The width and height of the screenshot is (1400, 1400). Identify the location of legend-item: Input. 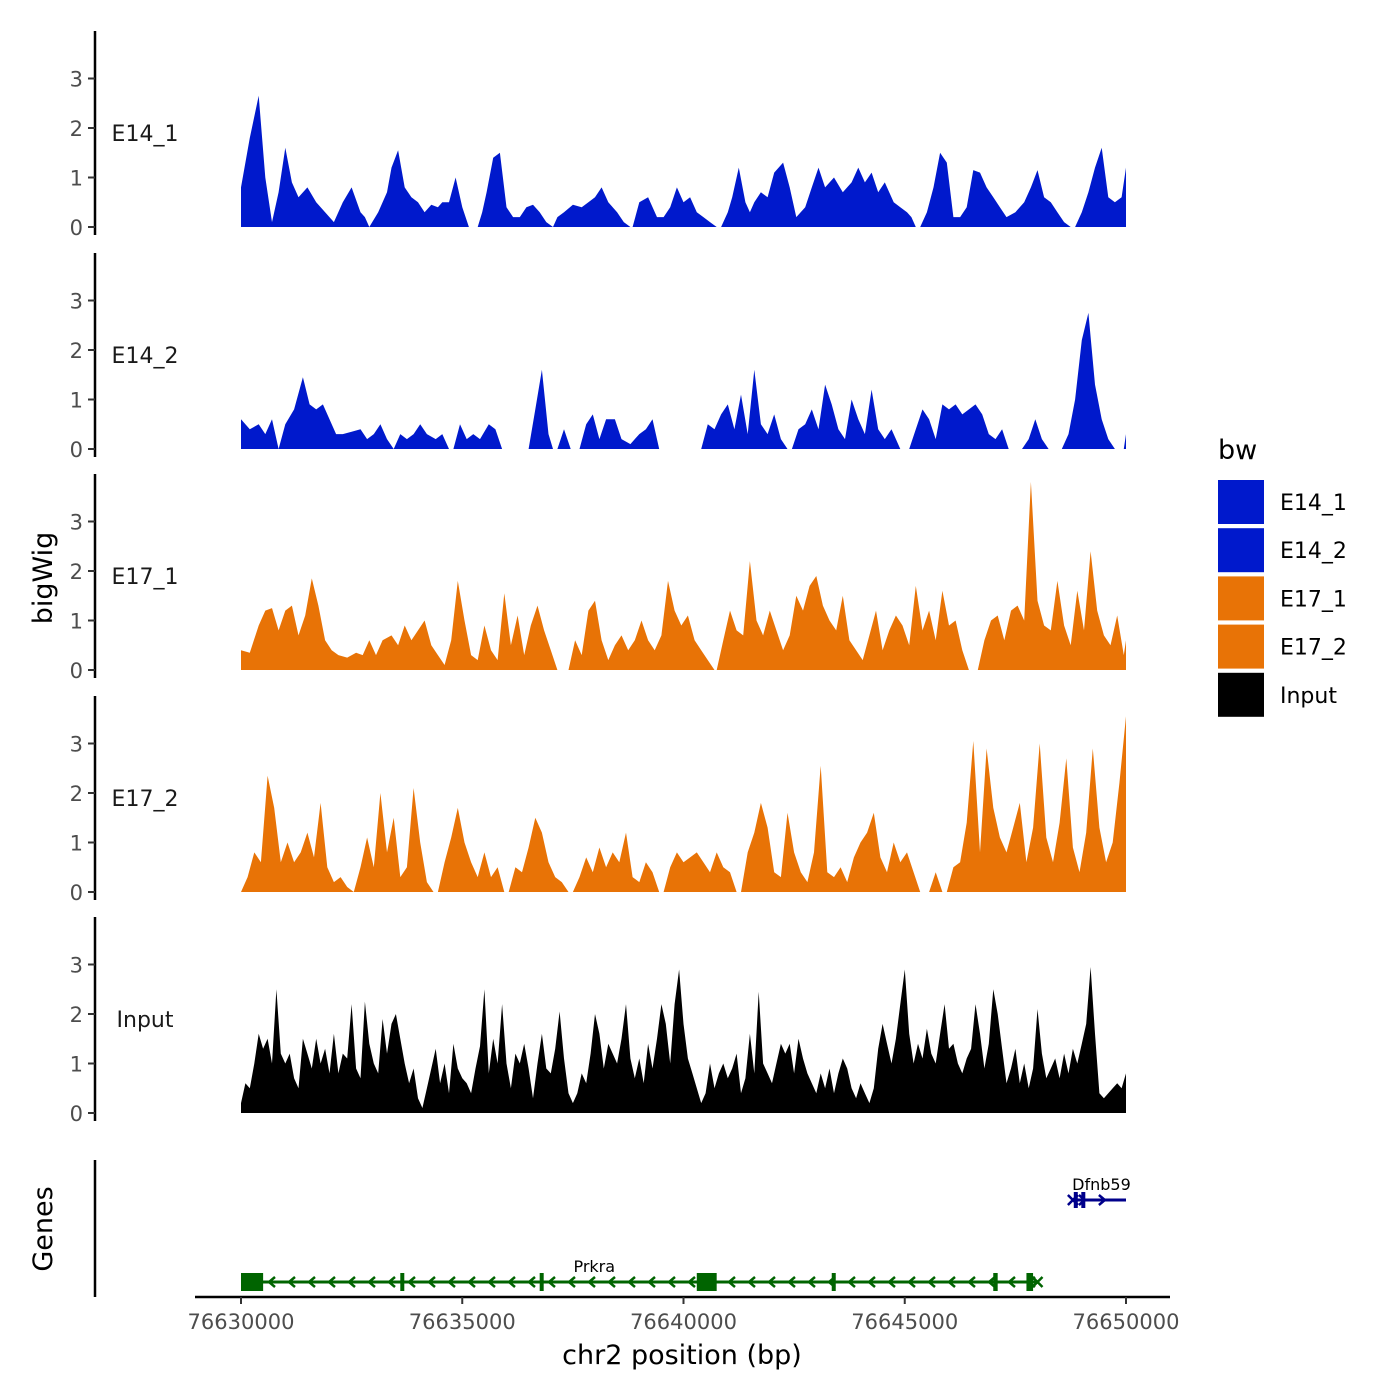
(1277, 694).